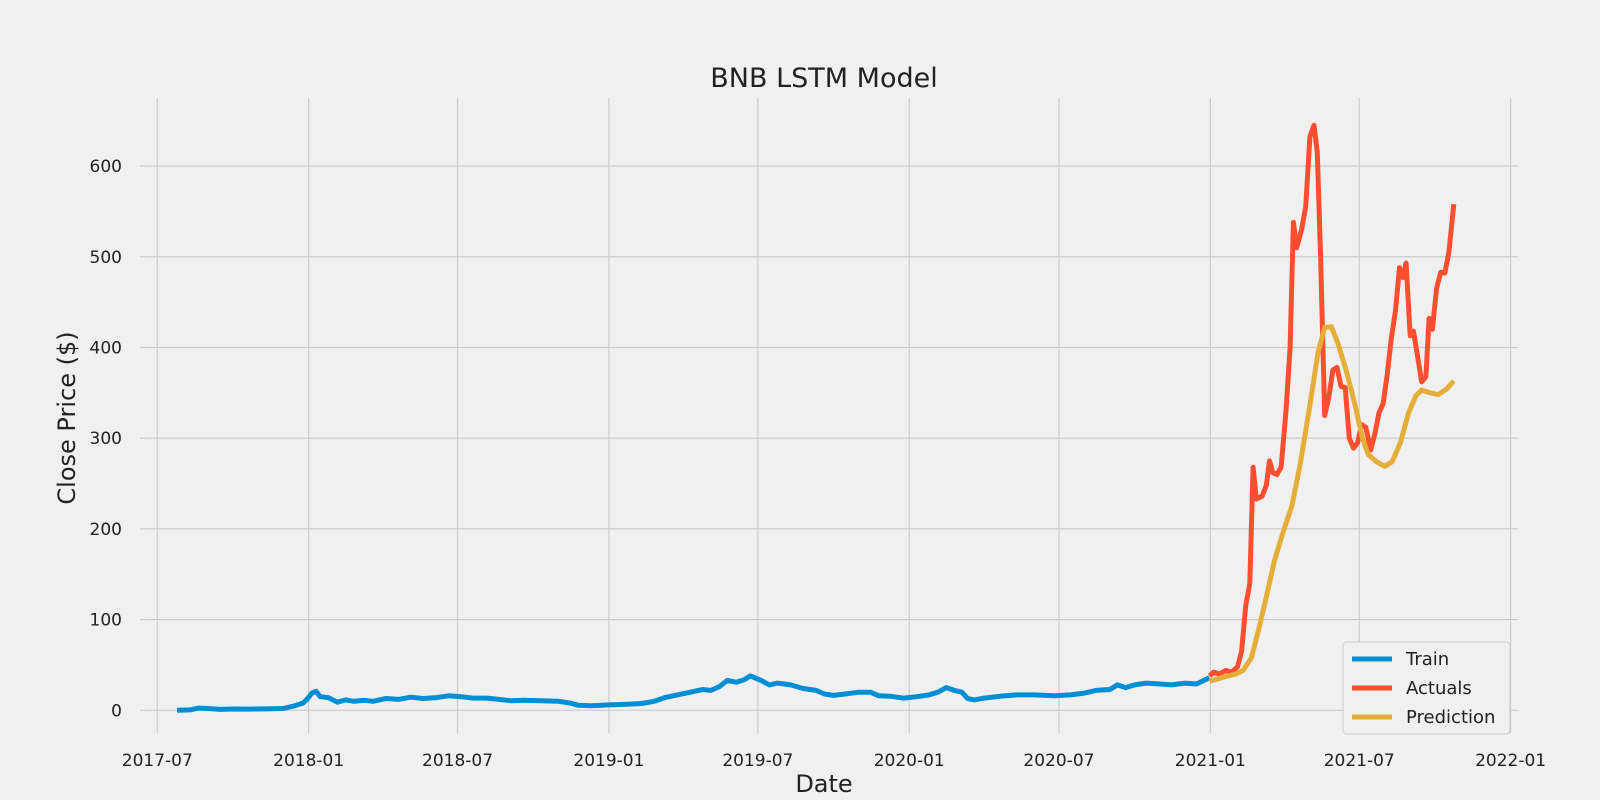 The height and width of the screenshot is (800, 1600). I want to click on y-tick-label: 200, so click(106, 530).